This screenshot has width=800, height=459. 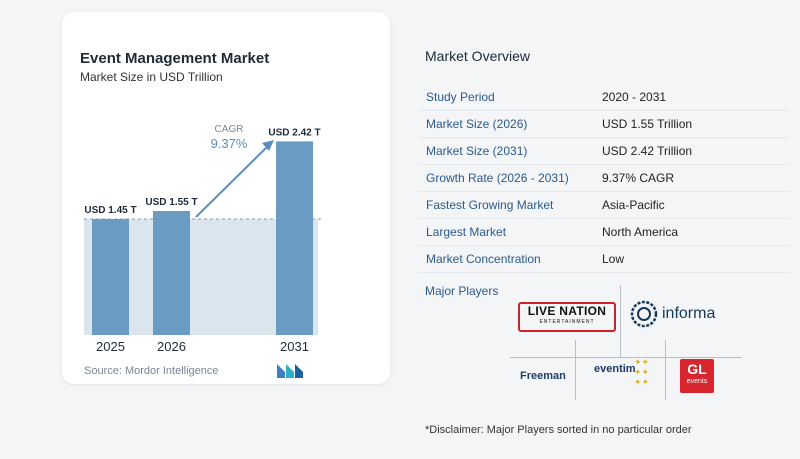 What do you see at coordinates (506, 178) in the screenshot?
I see `row-label: Growth Rate (2026 - 2031)` at bounding box center [506, 178].